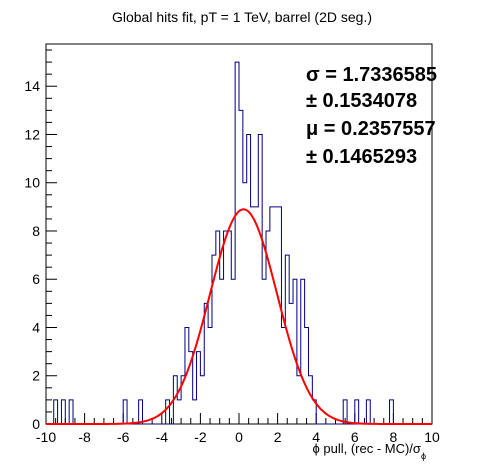  What do you see at coordinates (36, 231) in the screenshot?
I see `y-tick-label: 8` at bounding box center [36, 231].